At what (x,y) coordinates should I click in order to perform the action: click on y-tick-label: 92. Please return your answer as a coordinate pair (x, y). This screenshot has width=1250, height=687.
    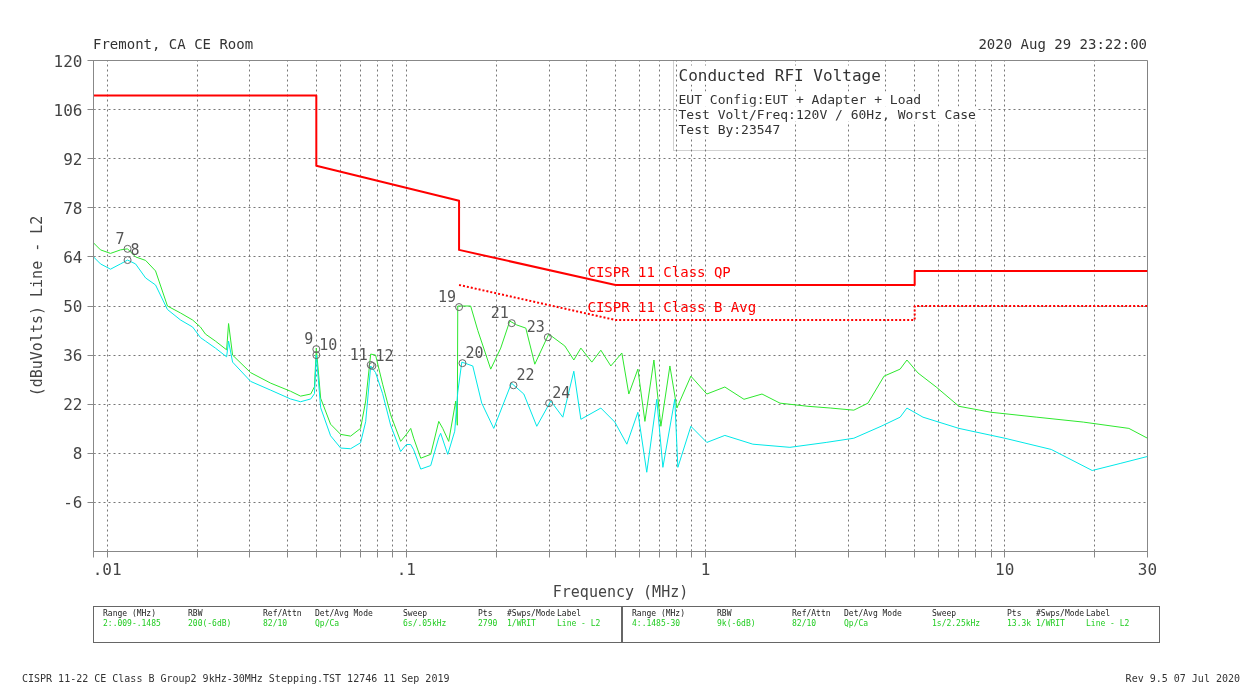
    Looking at the image, I should click on (73, 159).